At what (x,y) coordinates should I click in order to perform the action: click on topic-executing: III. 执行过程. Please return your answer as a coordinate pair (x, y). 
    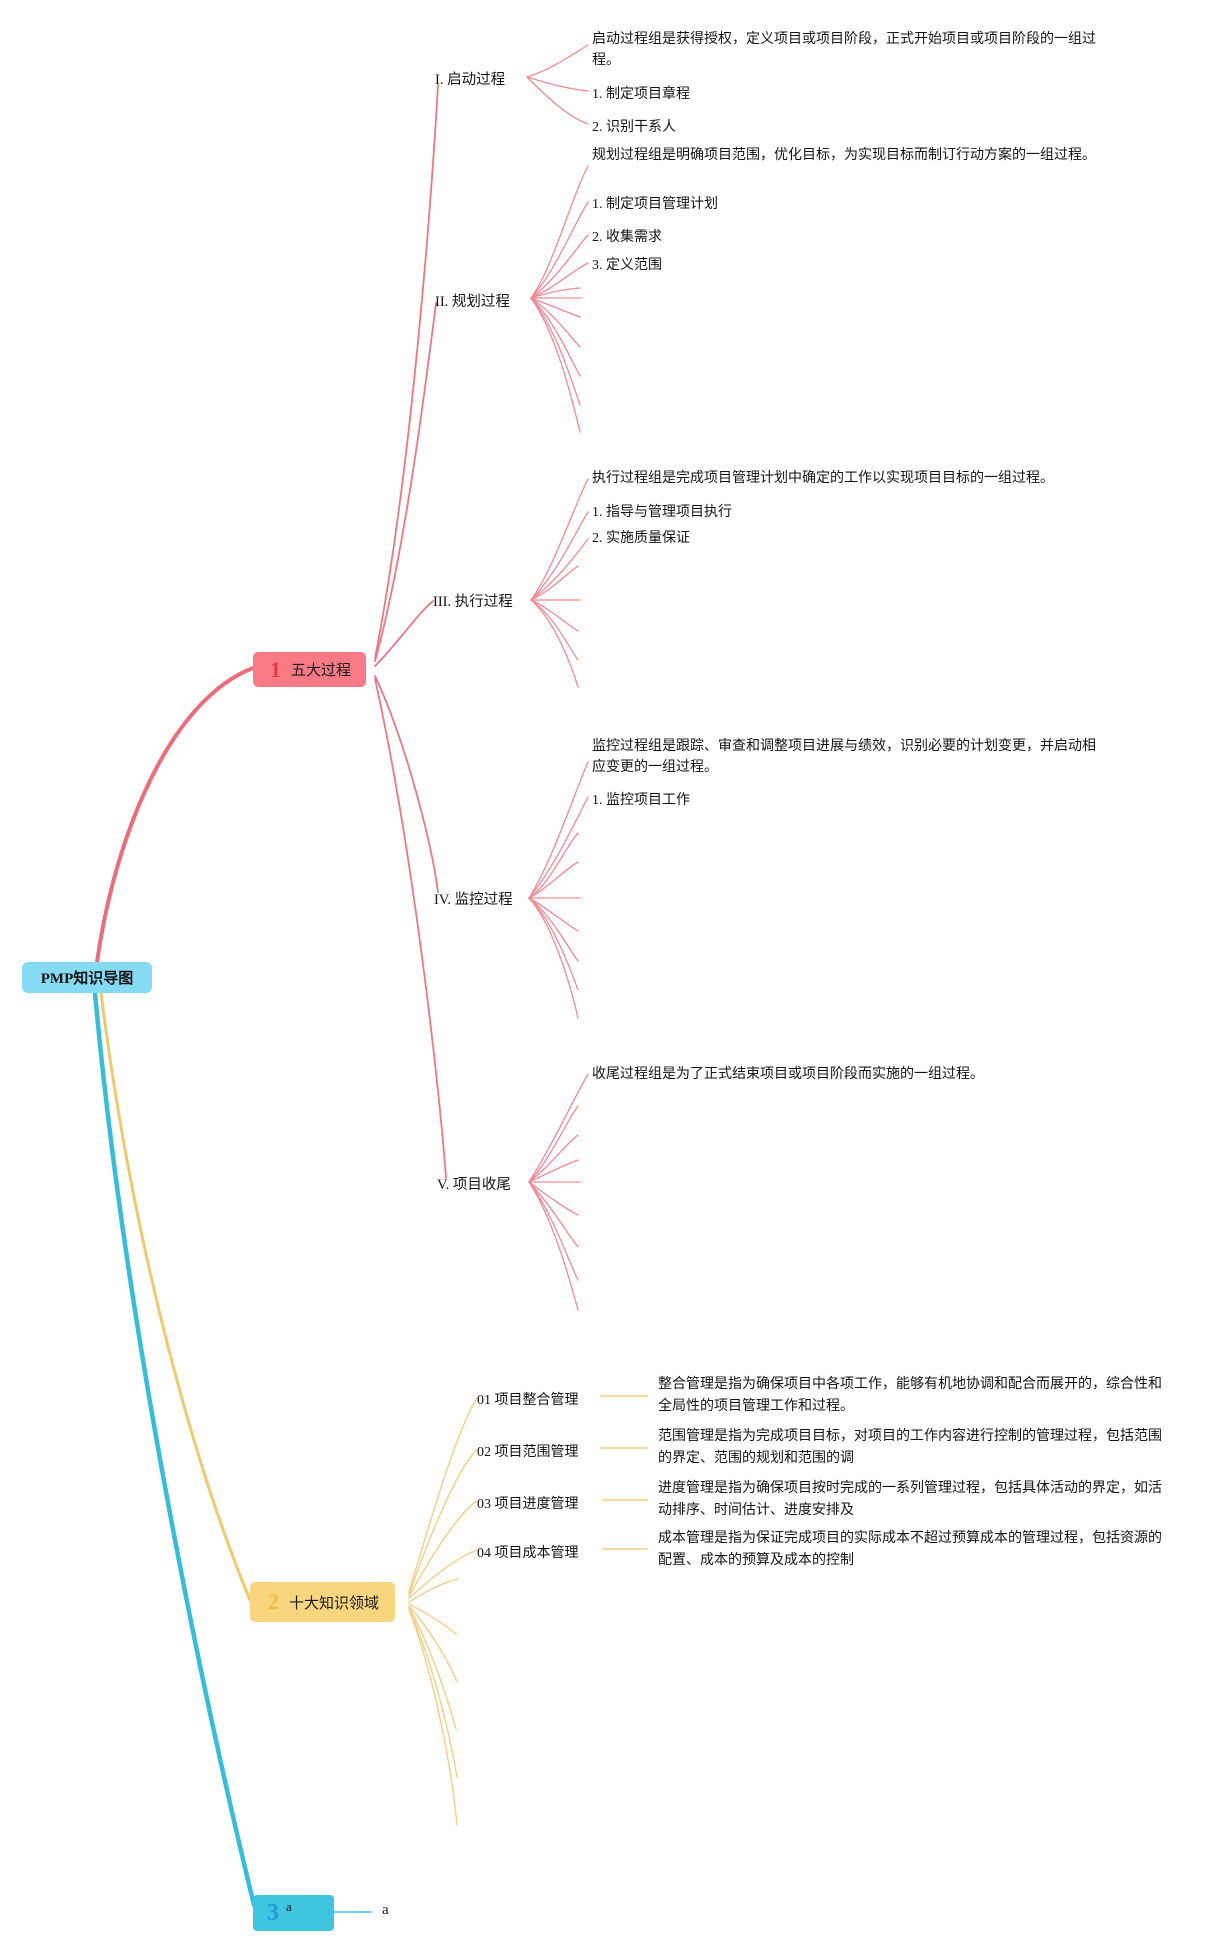
    Looking at the image, I should click on (473, 602).